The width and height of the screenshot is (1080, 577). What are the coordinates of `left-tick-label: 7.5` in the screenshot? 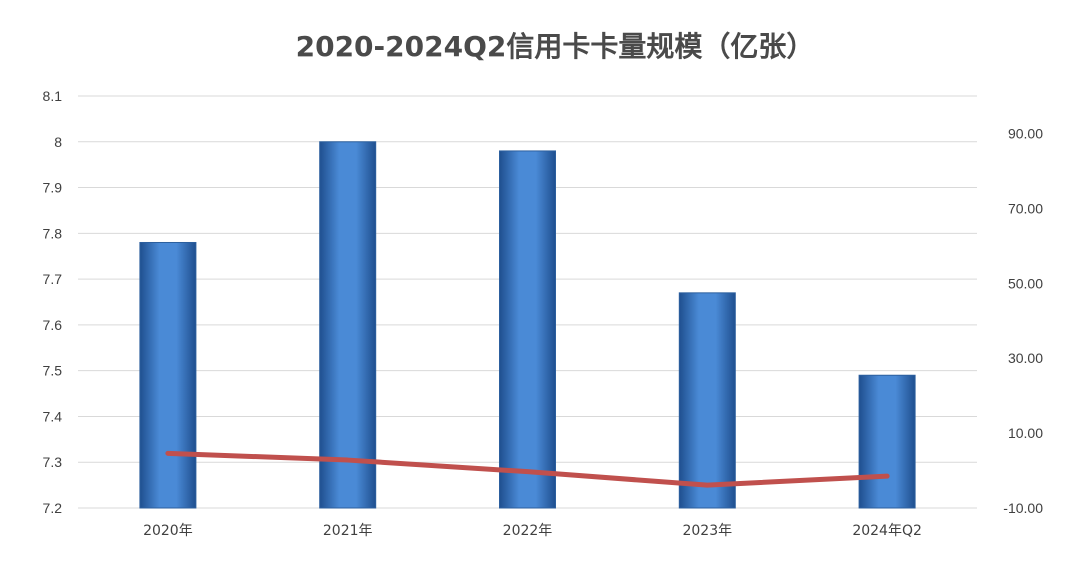 It's located at (53, 371).